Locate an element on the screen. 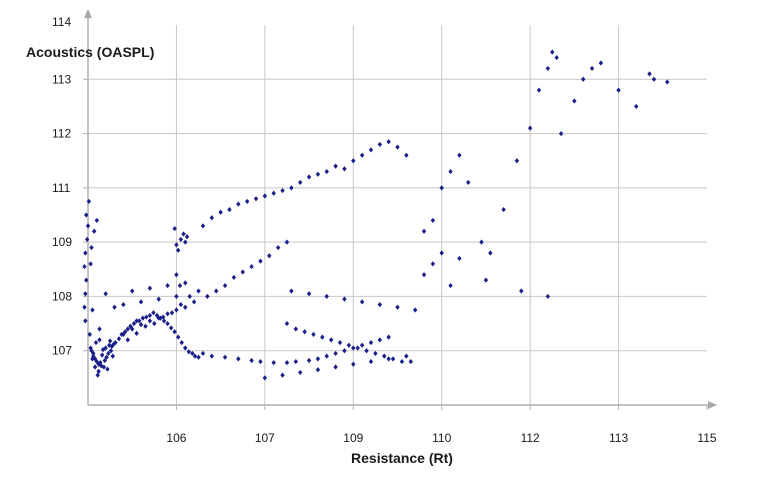 The height and width of the screenshot is (480, 760). y-tick-label: 112 is located at coordinates (61, 134).